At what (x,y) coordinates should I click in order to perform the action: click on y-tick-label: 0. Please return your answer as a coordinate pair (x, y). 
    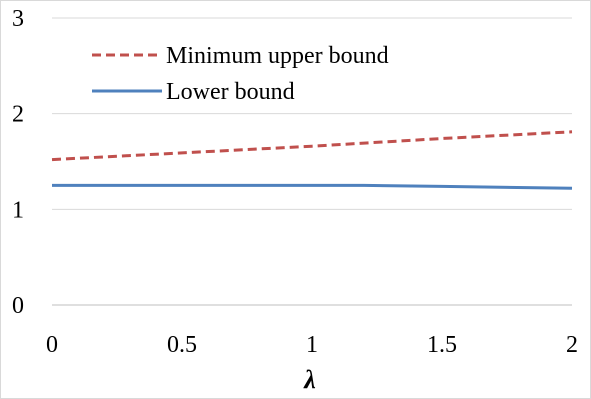
    Looking at the image, I should click on (18, 306).